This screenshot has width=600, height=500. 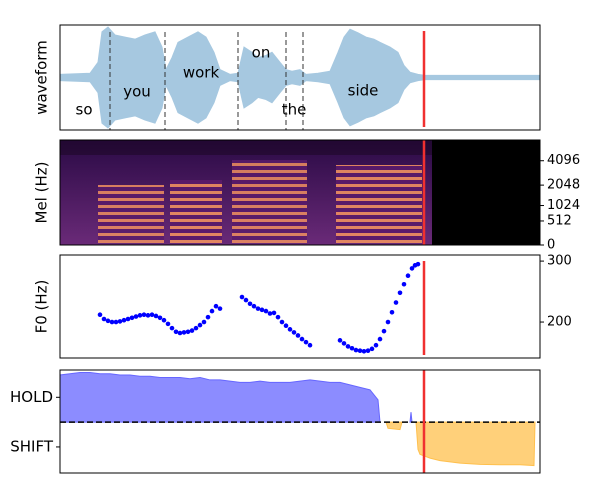 What do you see at coordinates (563, 185) in the screenshot?
I see `y-tick-label: 2048` at bounding box center [563, 185].